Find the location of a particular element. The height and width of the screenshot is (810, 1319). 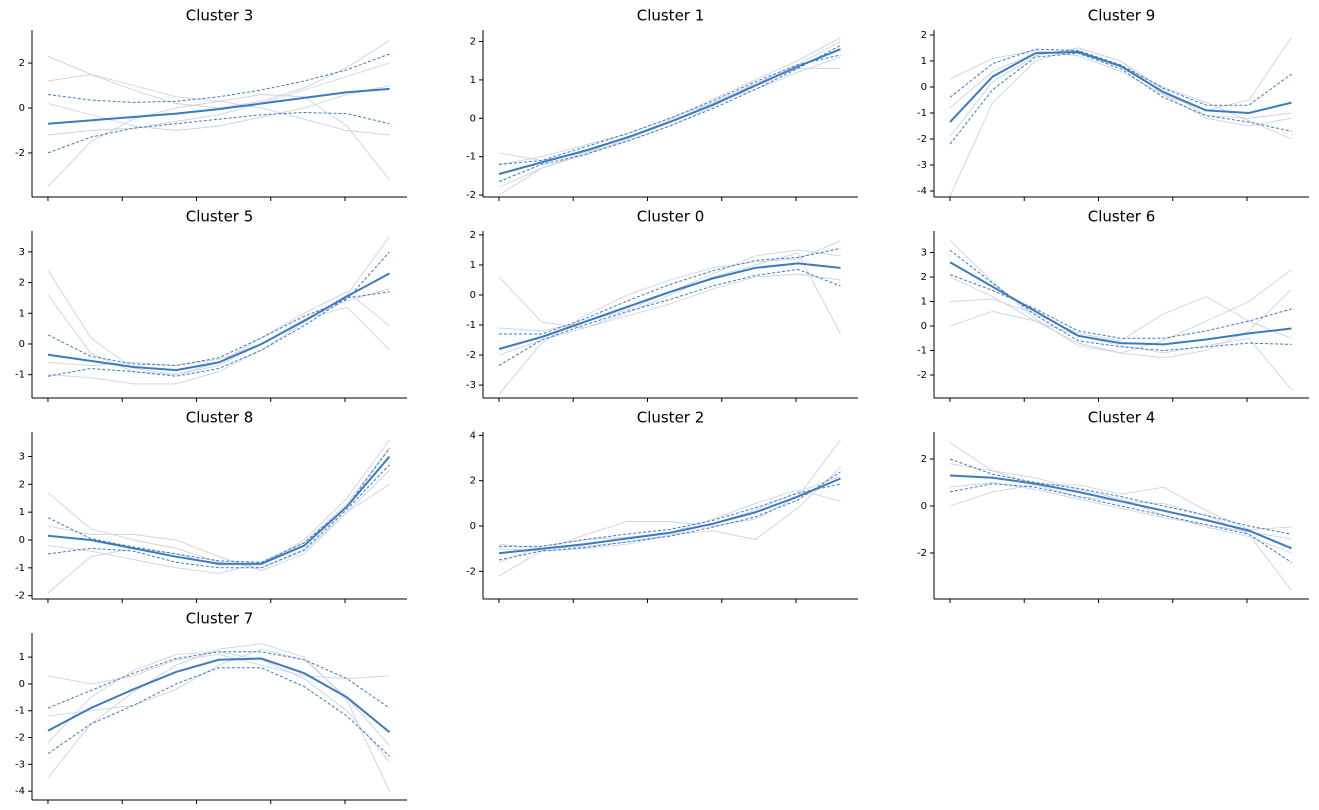

subplot: Cluster 1 -2 -1 0 1 2 is located at coordinates (662, 104).